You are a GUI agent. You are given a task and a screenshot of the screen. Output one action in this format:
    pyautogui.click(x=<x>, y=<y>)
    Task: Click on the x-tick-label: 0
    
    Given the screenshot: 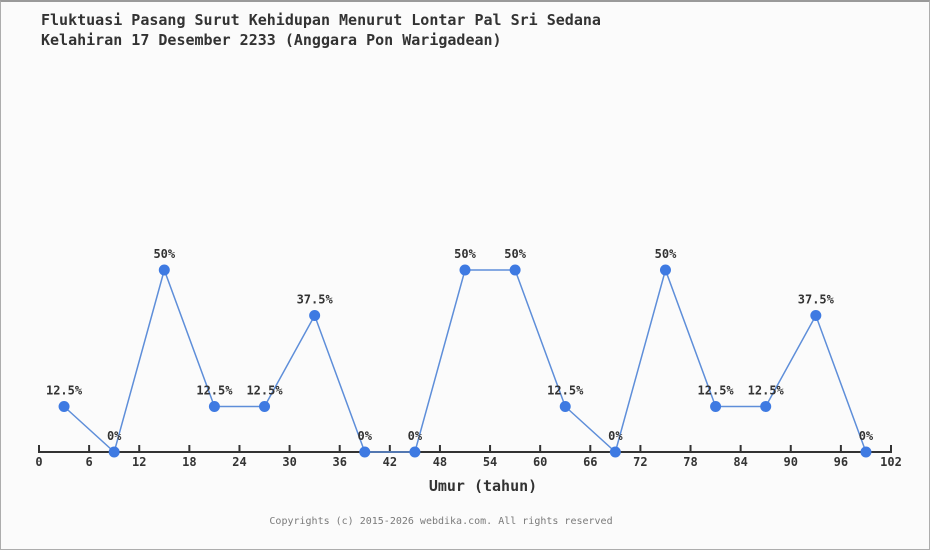 What is the action you would take?
    pyautogui.click(x=38, y=462)
    